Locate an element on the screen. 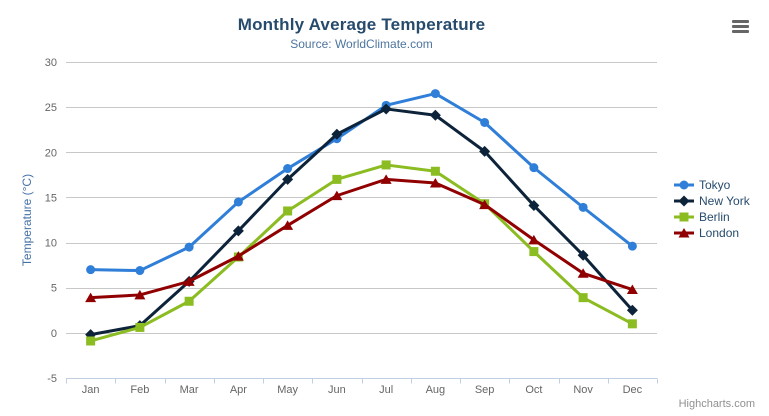 The image size is (769, 416). y-axis-label: 30 is located at coordinates (51, 63).